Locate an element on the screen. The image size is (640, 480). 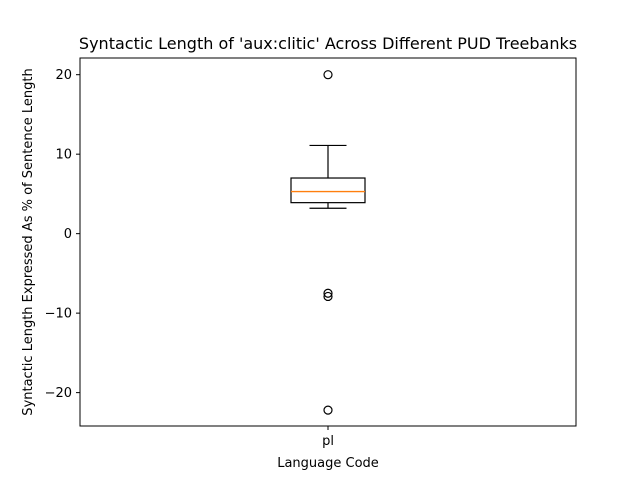
y-tick-label: −10 is located at coordinates (58, 314).